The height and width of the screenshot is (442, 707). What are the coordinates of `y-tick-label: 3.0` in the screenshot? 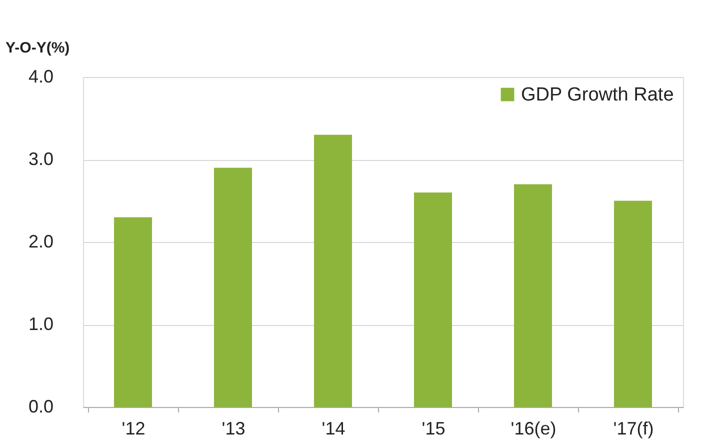 It's located at (41, 159).